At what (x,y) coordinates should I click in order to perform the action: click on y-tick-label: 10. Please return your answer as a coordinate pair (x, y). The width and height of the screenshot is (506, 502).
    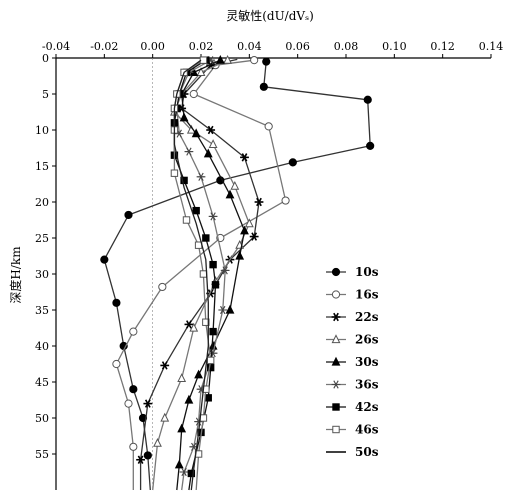
    Looking at the image, I should click on (42, 130).